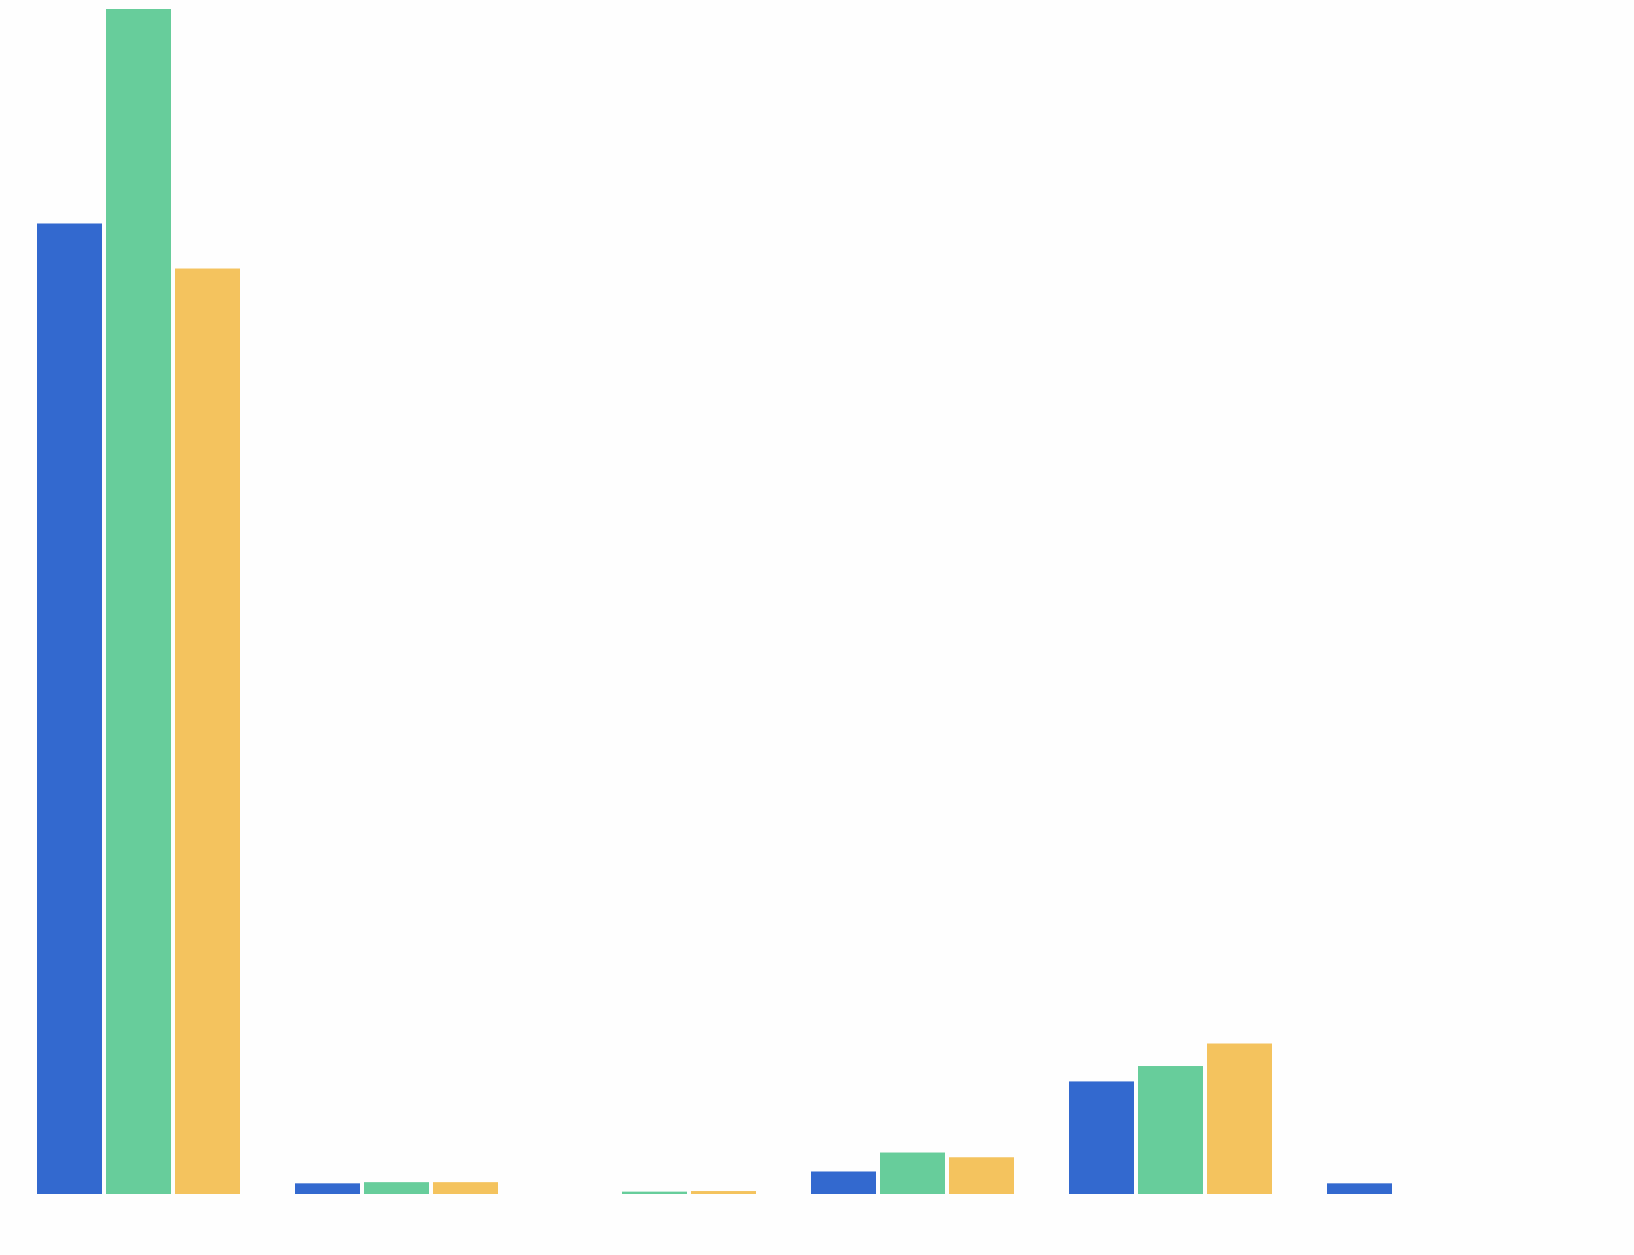  I want to click on bar-group1-series3, so click(207, 731).